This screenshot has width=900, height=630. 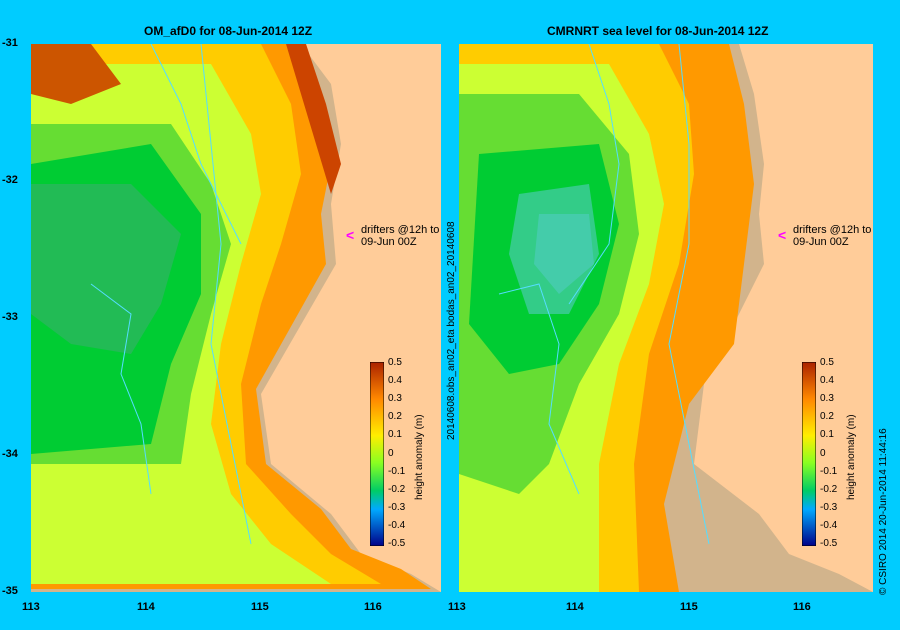 I want to click on left-drifter-note: drifters @12h to 09-Jun 00Z, so click(x=400, y=236).